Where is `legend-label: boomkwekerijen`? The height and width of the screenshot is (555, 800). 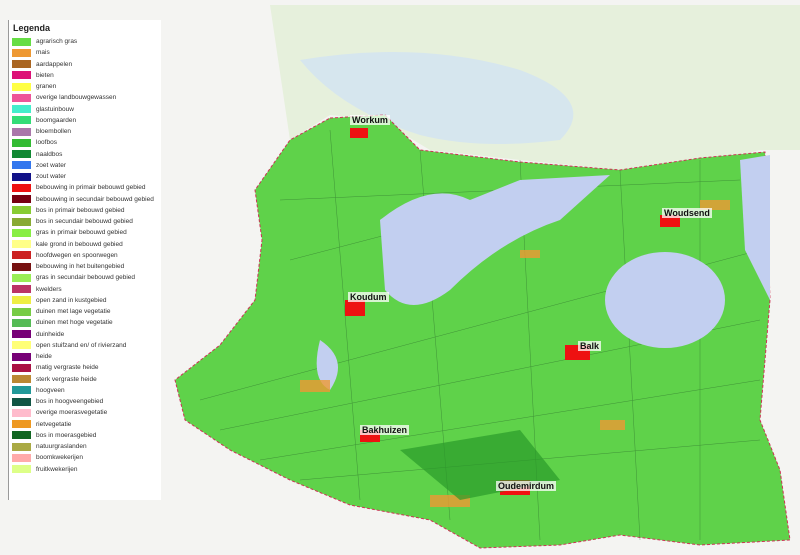
legend-label: boomkwekerijen is located at coordinates (59, 458).